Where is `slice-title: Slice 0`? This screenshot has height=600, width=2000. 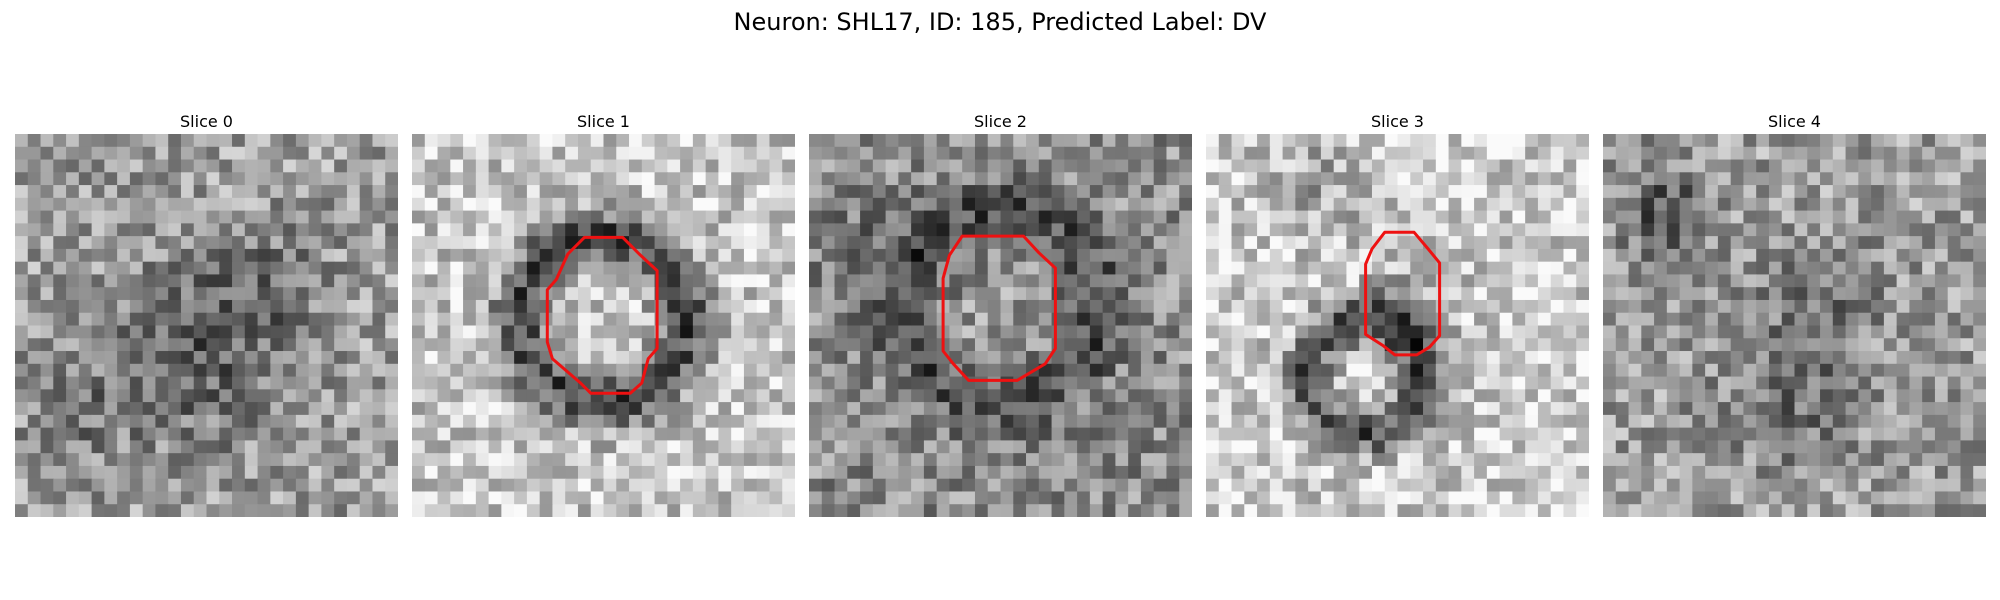 slice-title: Slice 0 is located at coordinates (206, 121).